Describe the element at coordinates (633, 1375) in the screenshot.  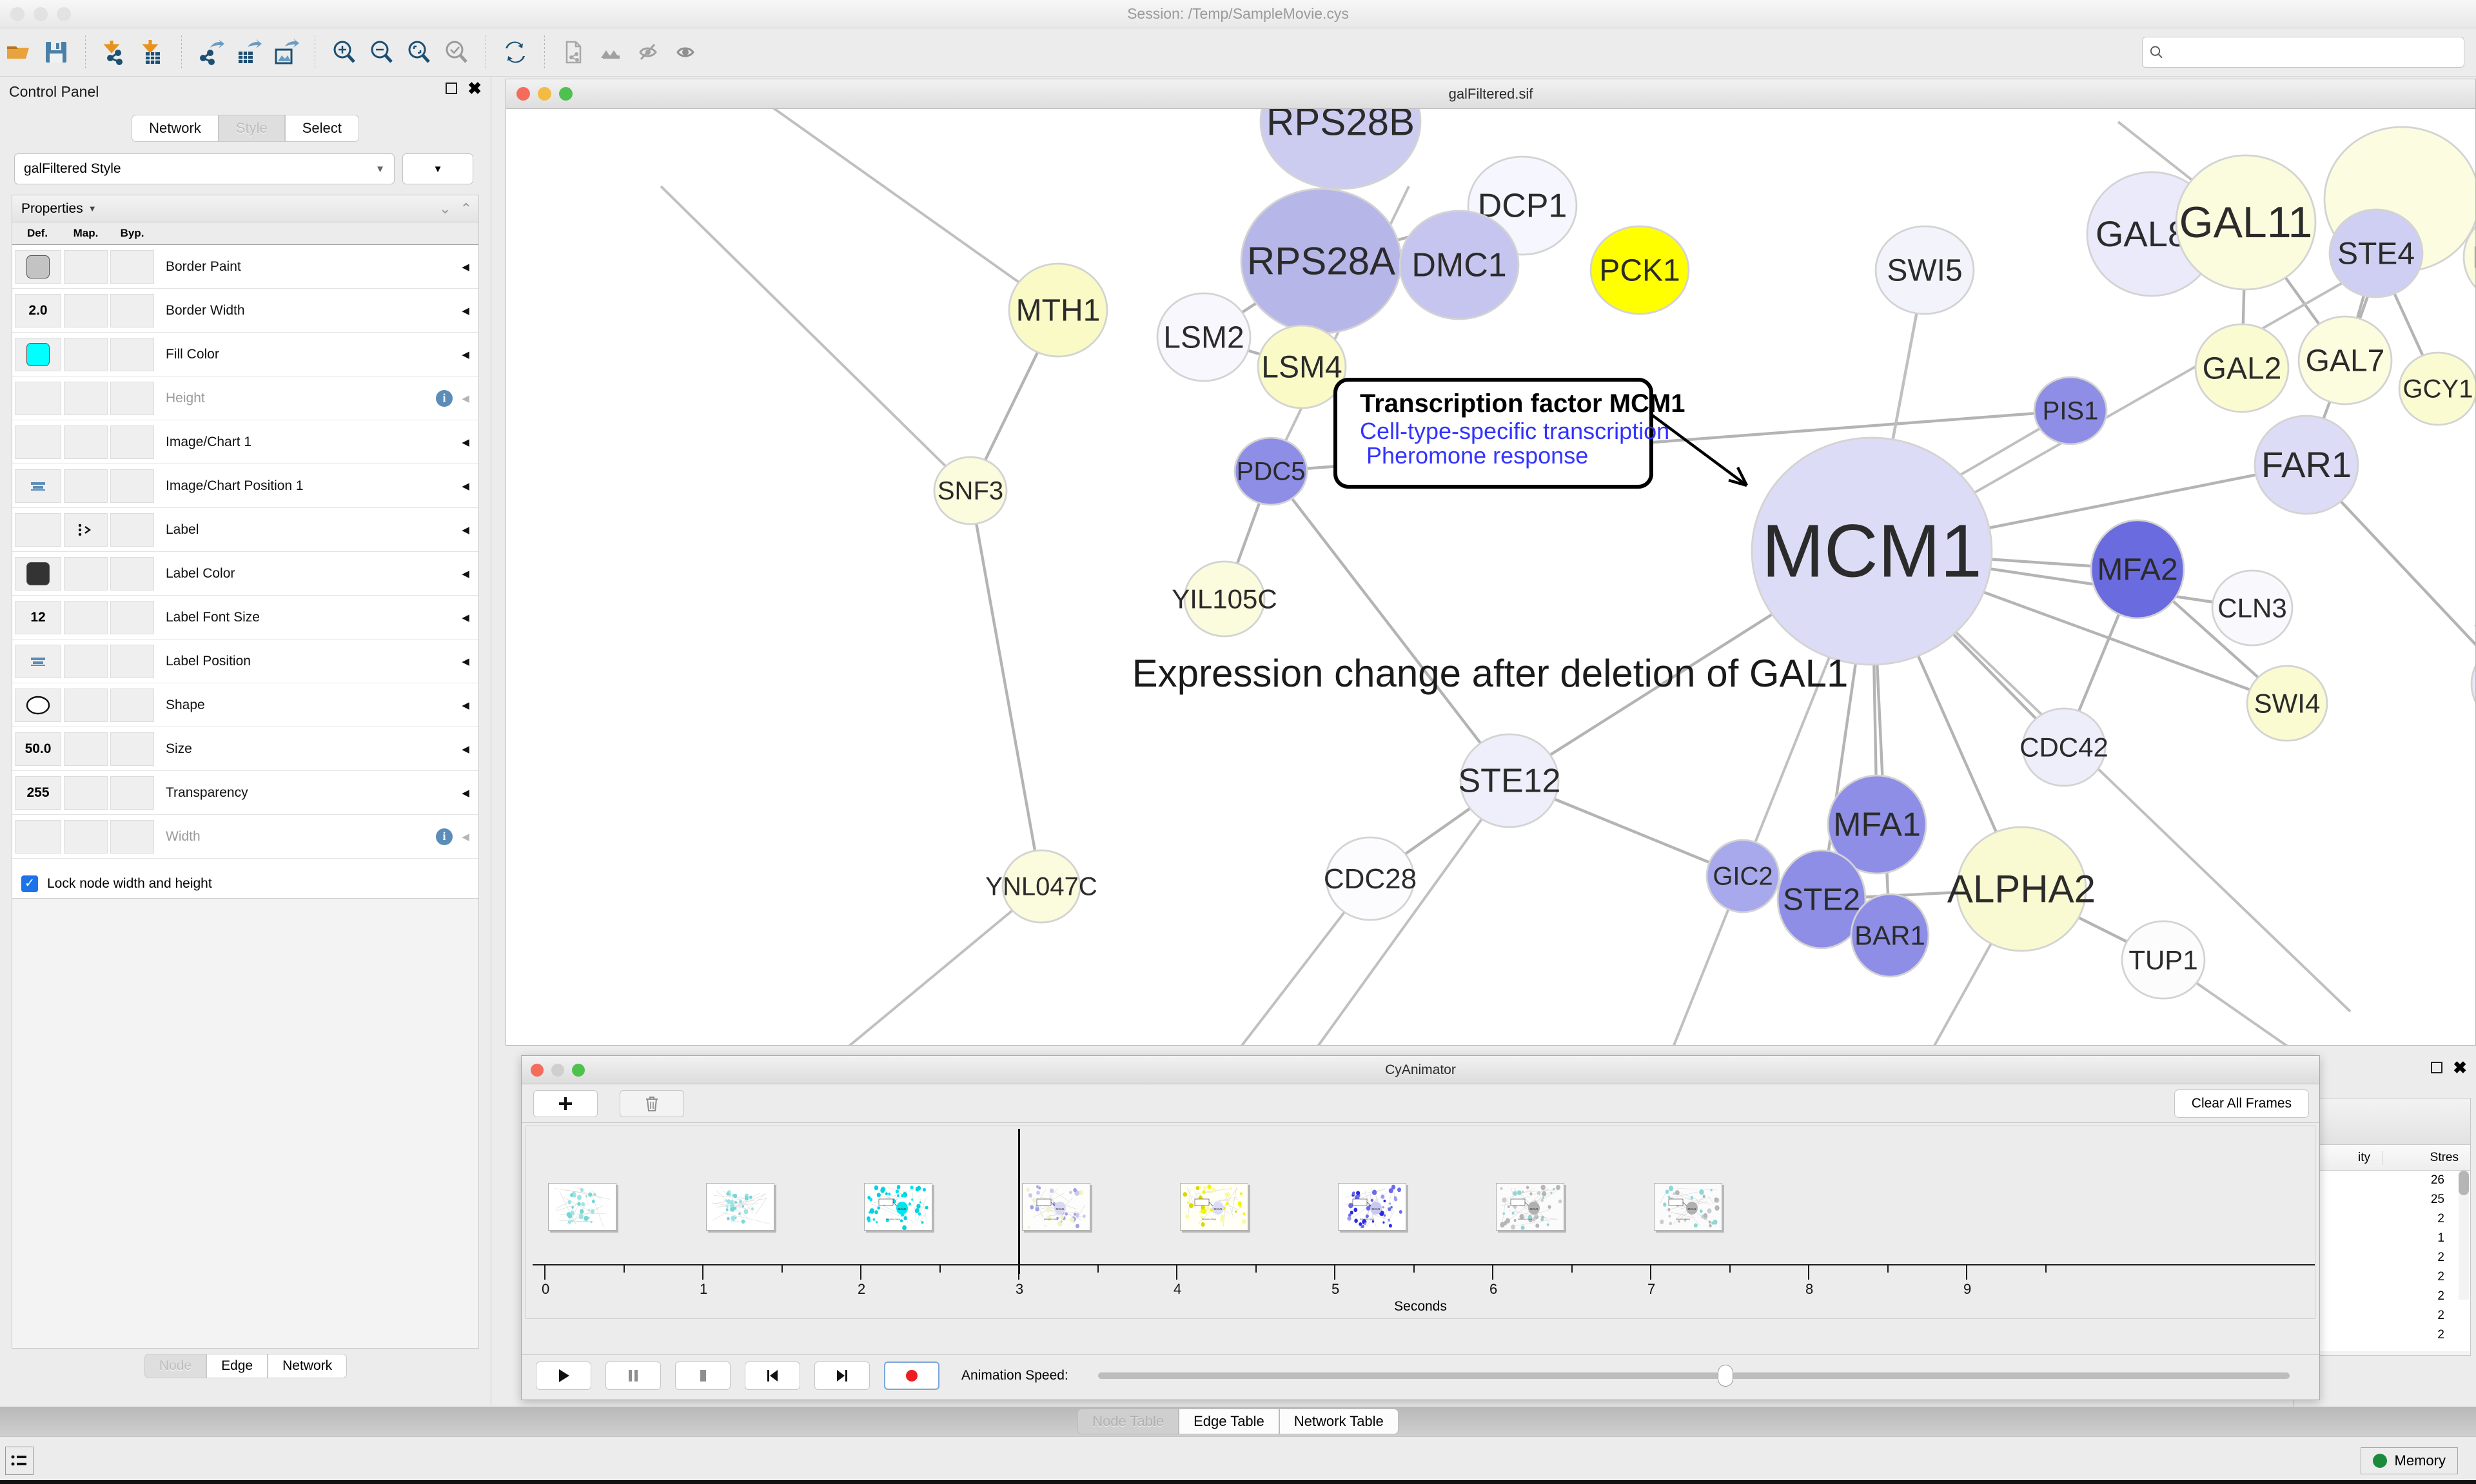
I see `pause-button` at that location.